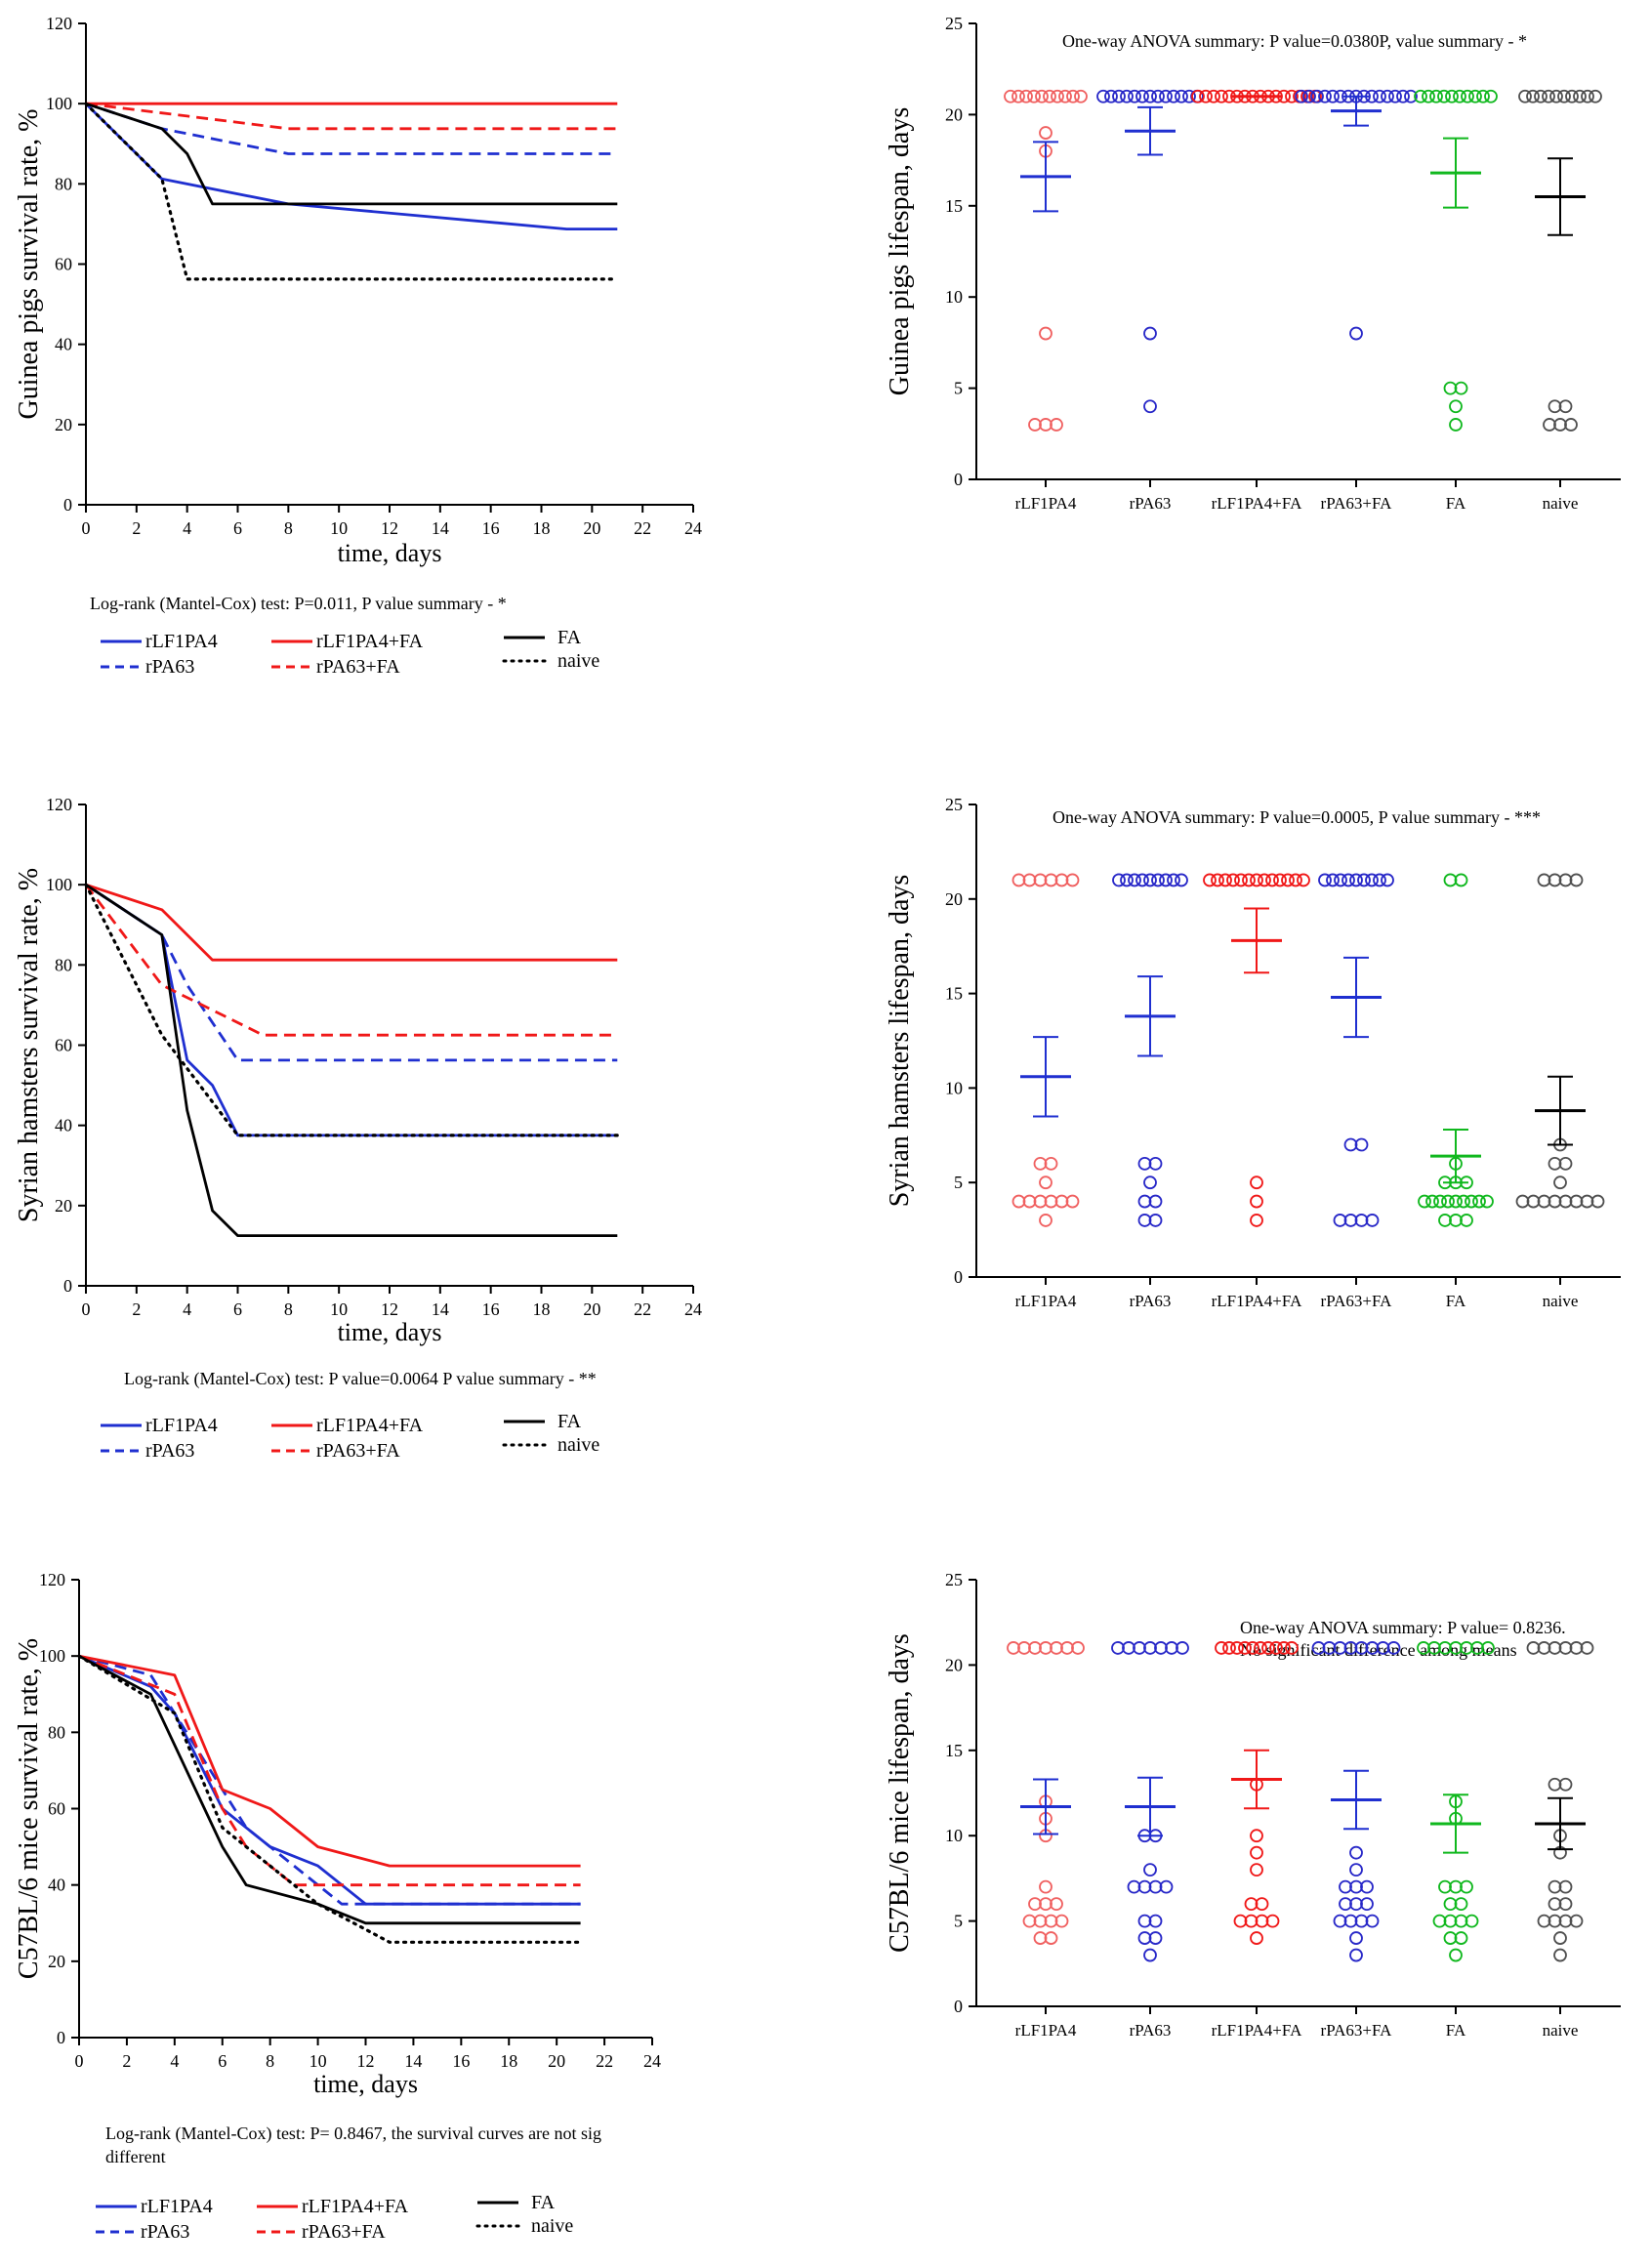  What do you see at coordinates (59, 804) in the screenshot?
I see `y-tick-label: 120` at bounding box center [59, 804].